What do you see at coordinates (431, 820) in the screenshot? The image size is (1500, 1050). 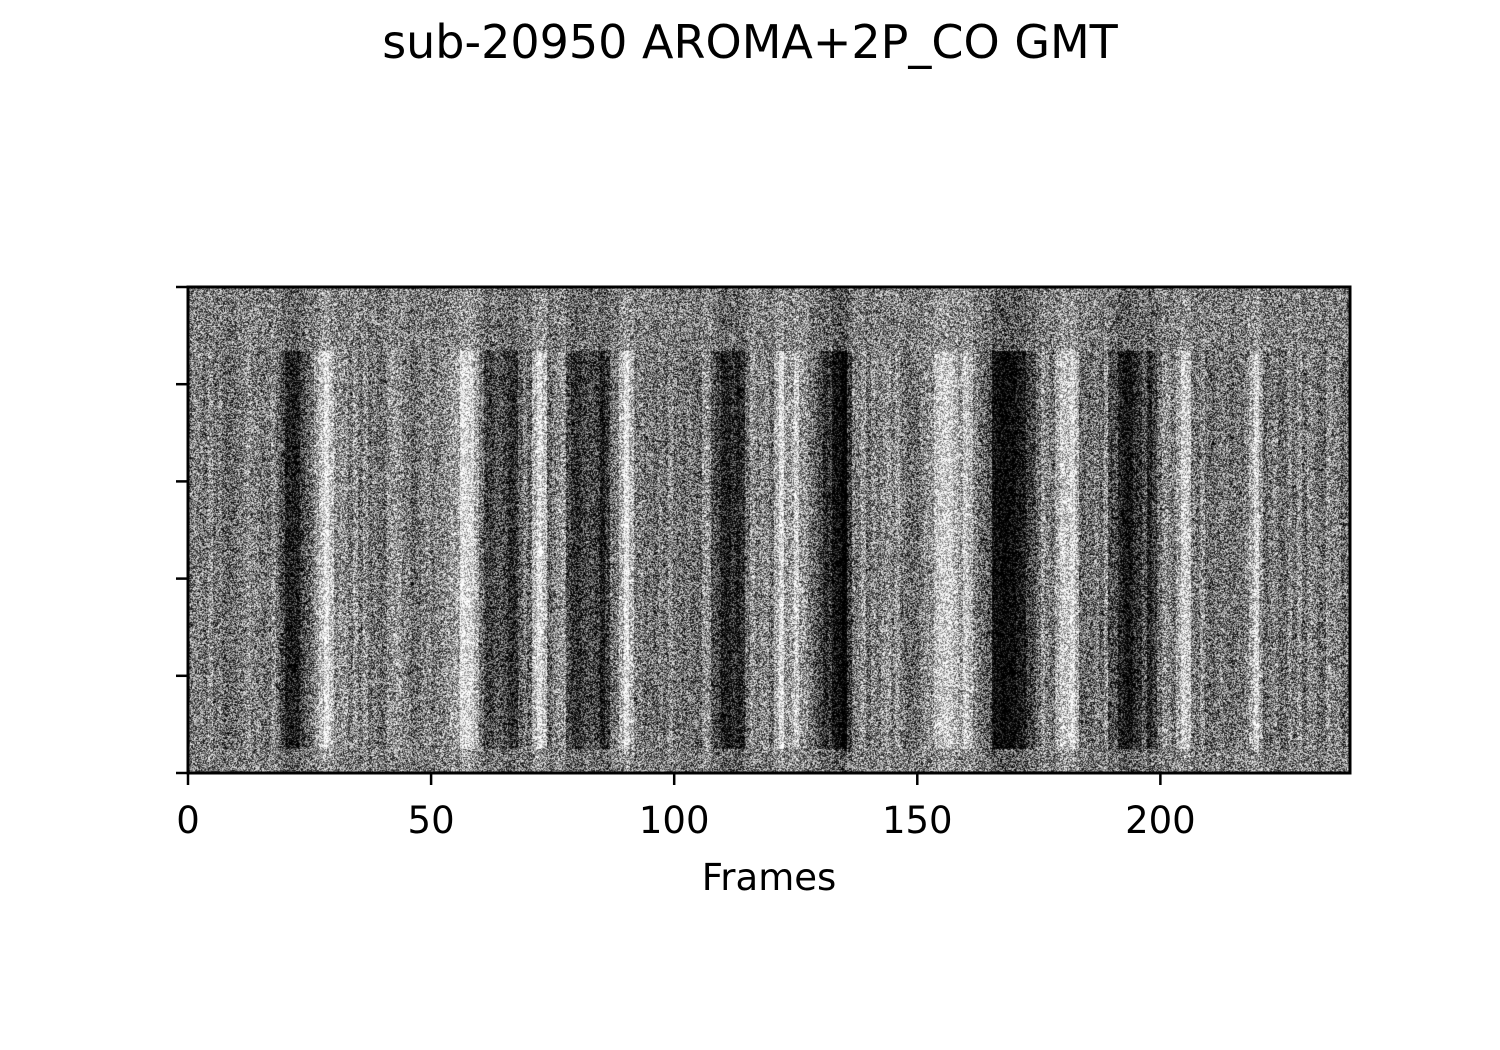 I see `x-tick-label-1: 50` at bounding box center [431, 820].